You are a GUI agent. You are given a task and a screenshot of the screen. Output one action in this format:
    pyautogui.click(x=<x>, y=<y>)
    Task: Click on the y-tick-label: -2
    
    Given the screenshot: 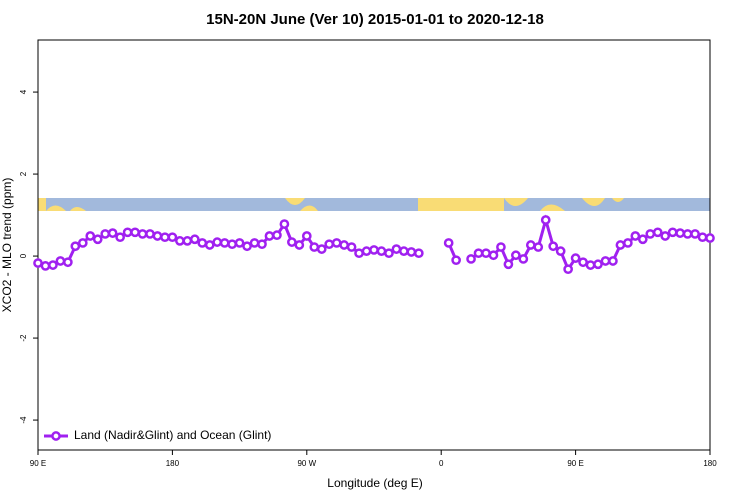 What is the action you would take?
    pyautogui.click(x=23, y=338)
    